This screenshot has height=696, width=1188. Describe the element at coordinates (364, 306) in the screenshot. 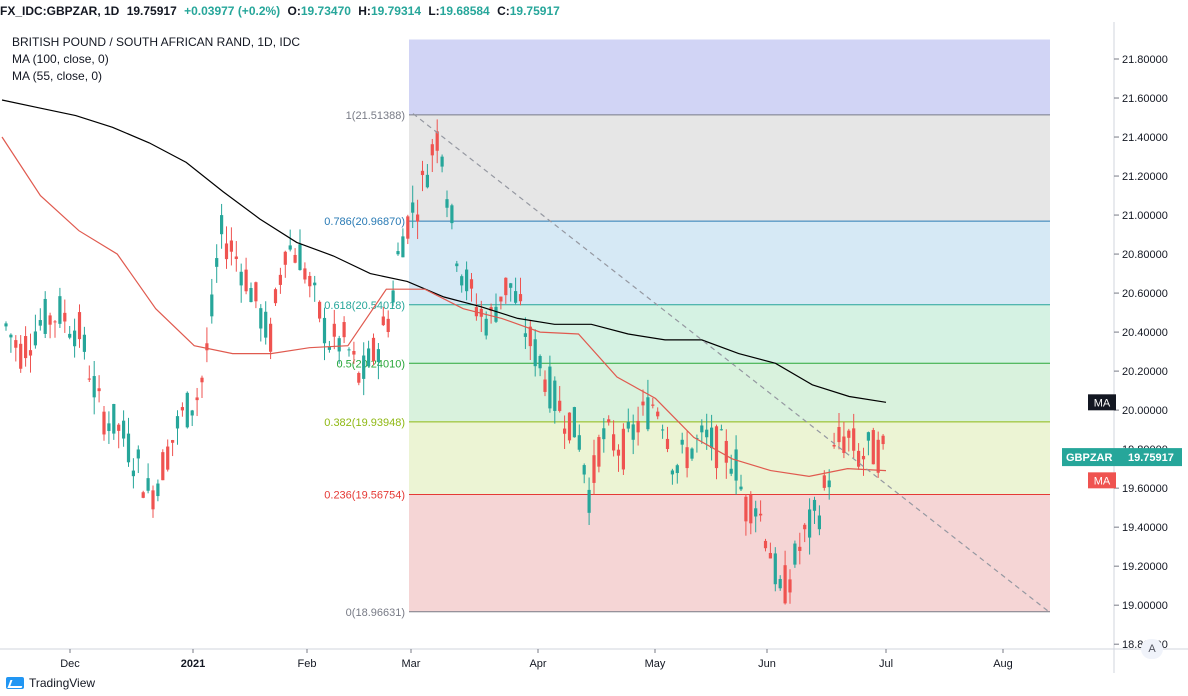

I see `fib-level-label: 0.618(20.54018)` at that location.